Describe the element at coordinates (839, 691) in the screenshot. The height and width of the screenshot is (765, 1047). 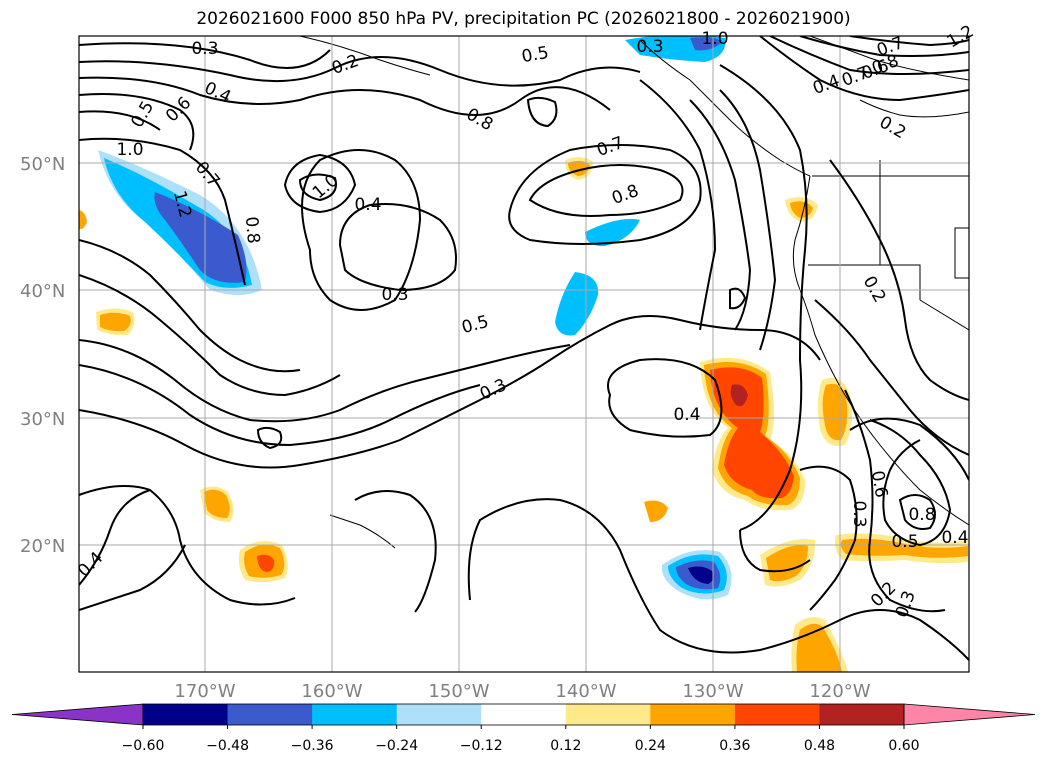
I see `lon-label-120w: 120°W` at that location.